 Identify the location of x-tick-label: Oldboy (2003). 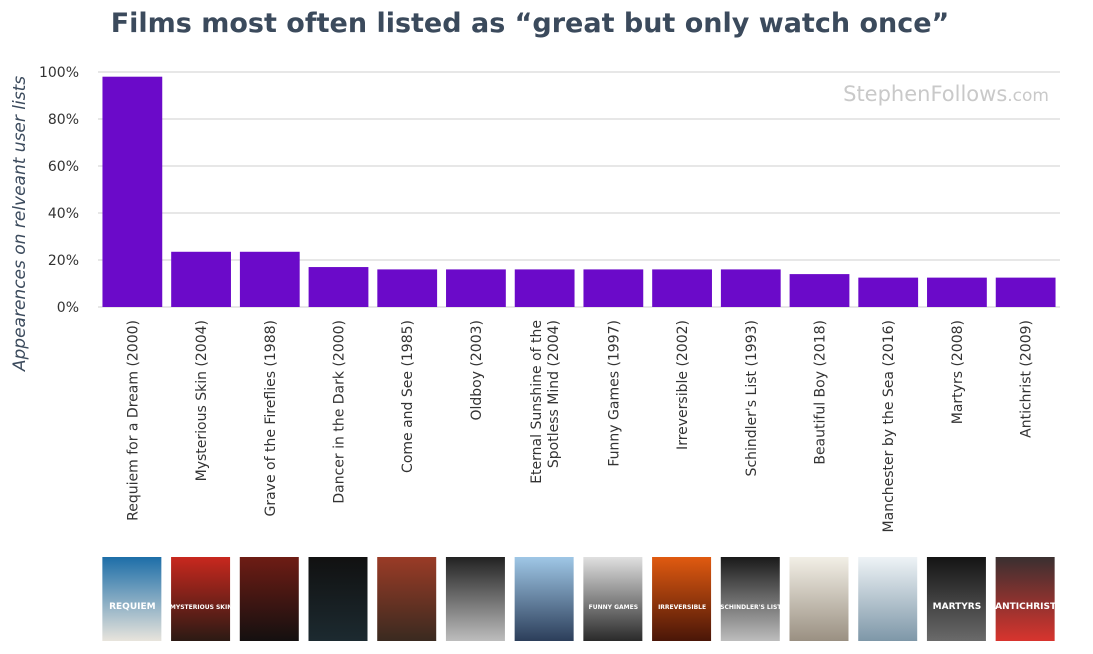
(477, 370).